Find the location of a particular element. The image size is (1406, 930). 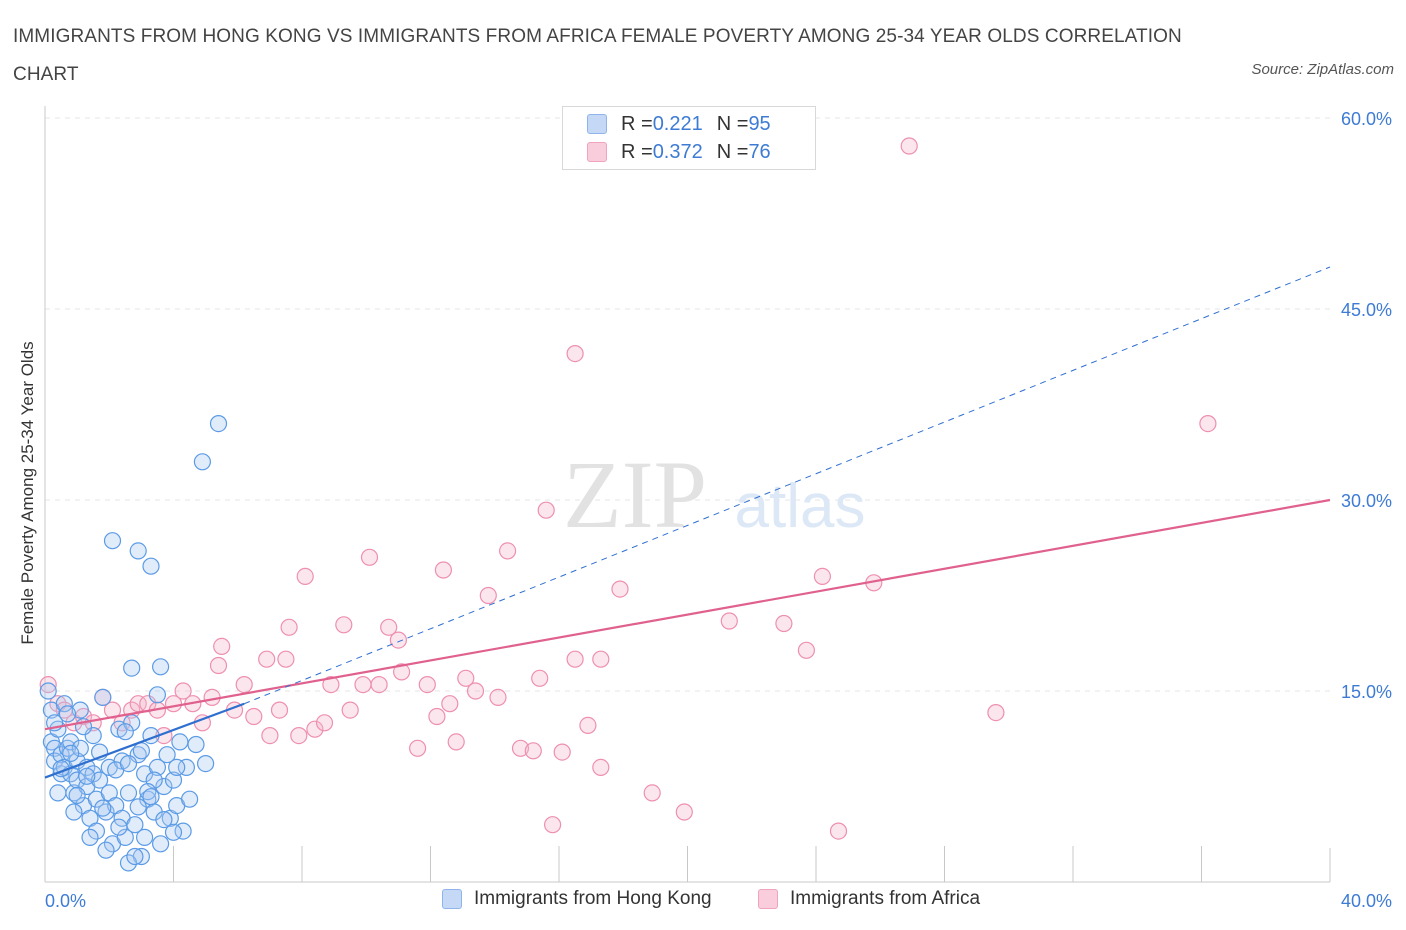

hong-kong-swatch is located at coordinates (597, 124).